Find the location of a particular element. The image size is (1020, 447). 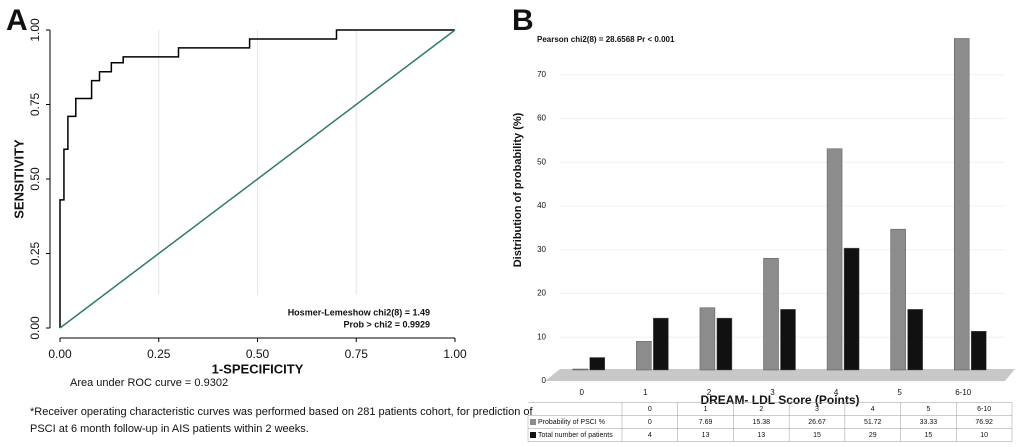

x-tick-label: 0.00 is located at coordinates (60, 354).